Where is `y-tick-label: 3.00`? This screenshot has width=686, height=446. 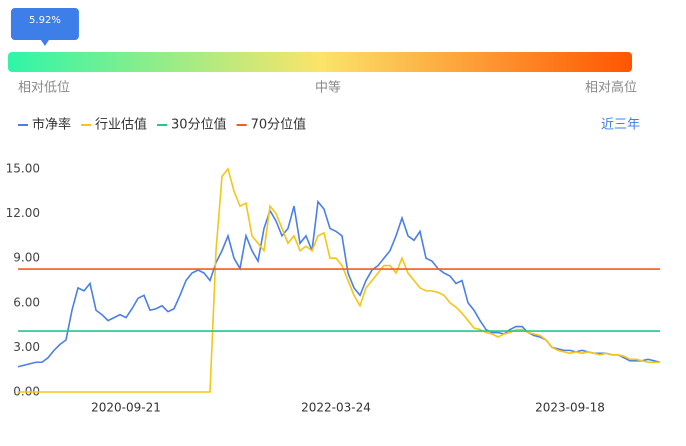 y-tick-label: 3.00 is located at coordinates (26, 347).